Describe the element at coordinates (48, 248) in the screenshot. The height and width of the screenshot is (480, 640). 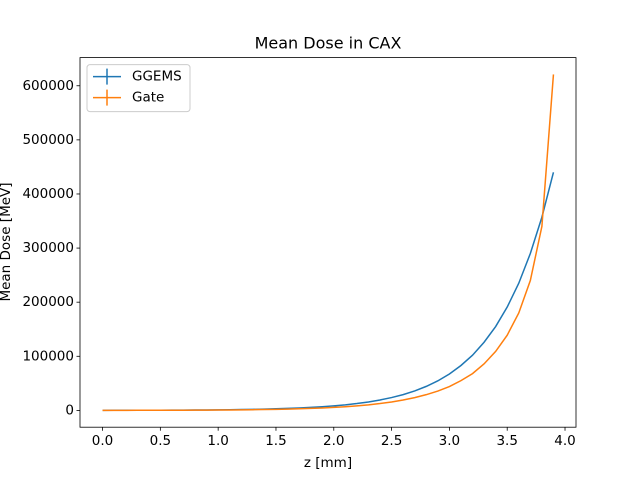
I see `y-tick-label: 300000` at that location.